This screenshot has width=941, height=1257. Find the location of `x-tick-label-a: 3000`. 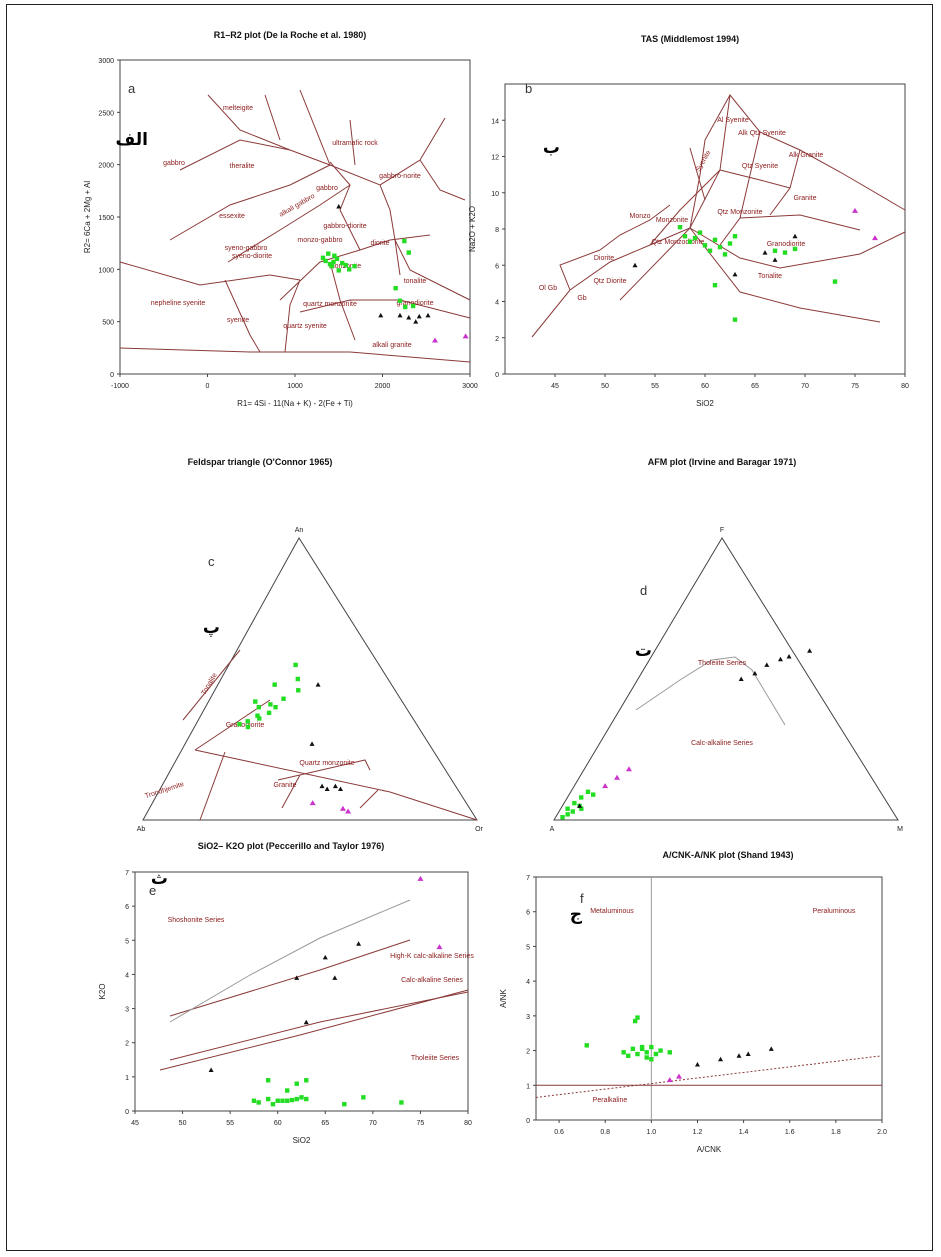

x-tick-label-a: 3000 is located at coordinates (470, 386).